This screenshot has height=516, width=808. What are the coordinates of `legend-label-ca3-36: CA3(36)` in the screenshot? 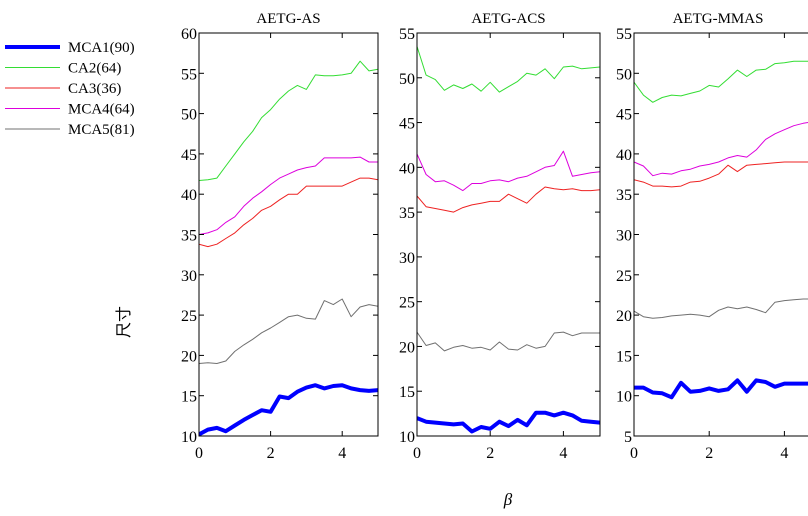 It's located at (94, 89).